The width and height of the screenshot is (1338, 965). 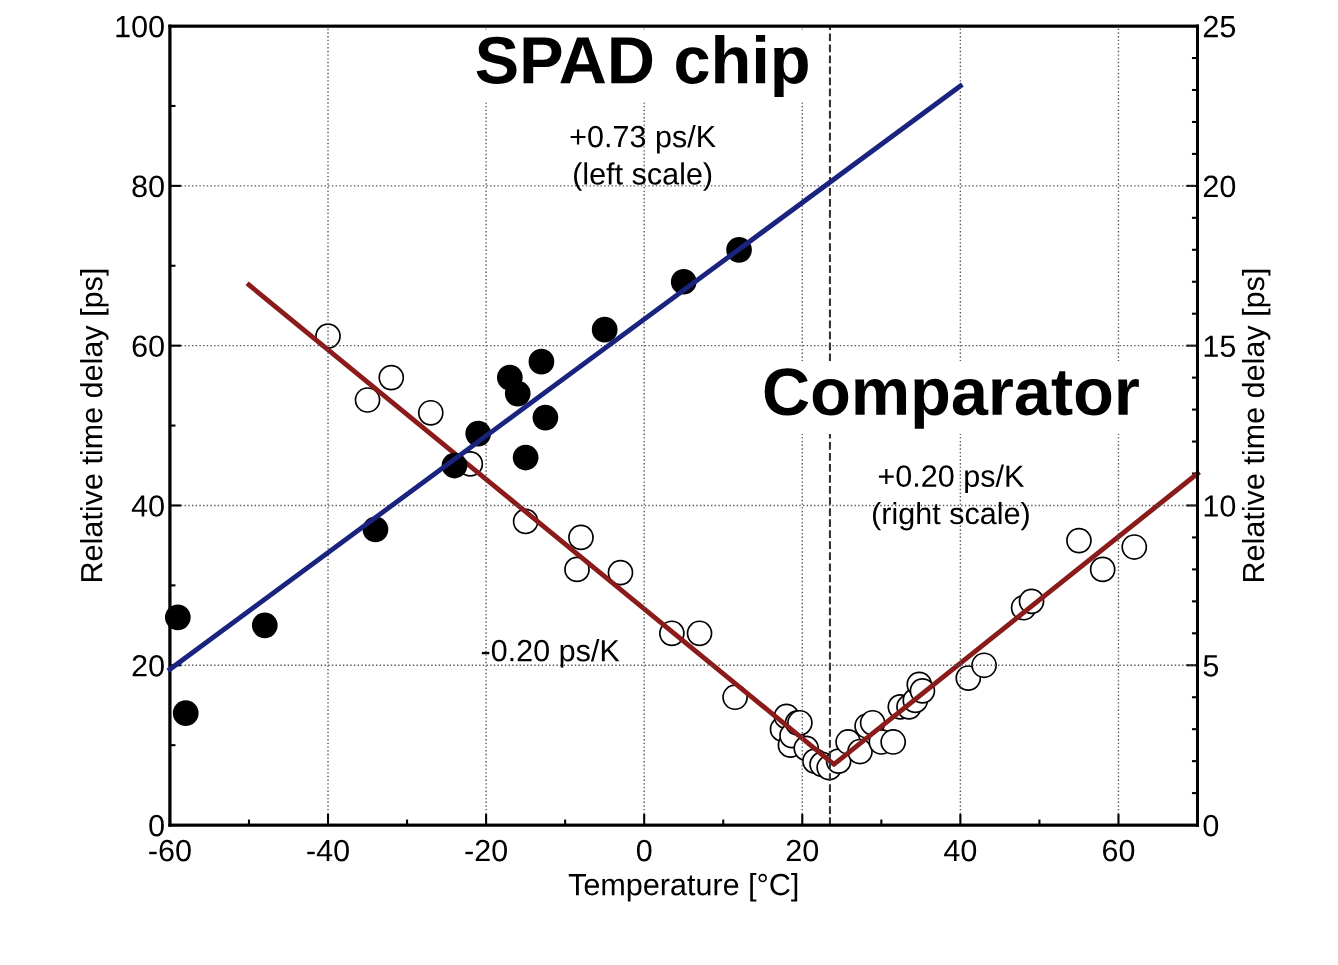 I want to click on y2-axis-title: Relative time delay [ps], so click(x=1256, y=425).